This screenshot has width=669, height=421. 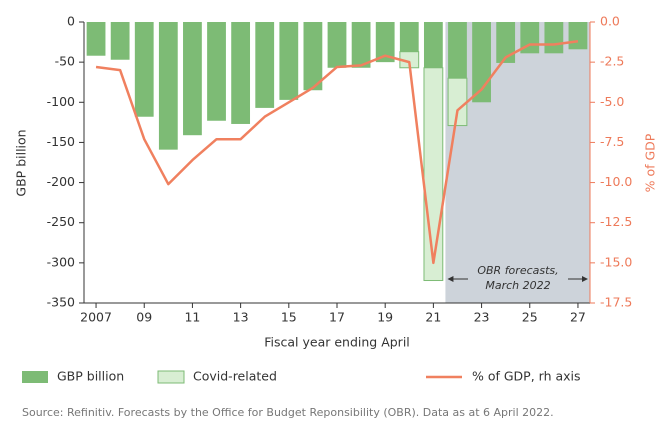 What do you see at coordinates (616, 261) in the screenshot?
I see `y2-tick-label: -15.0` at bounding box center [616, 261].